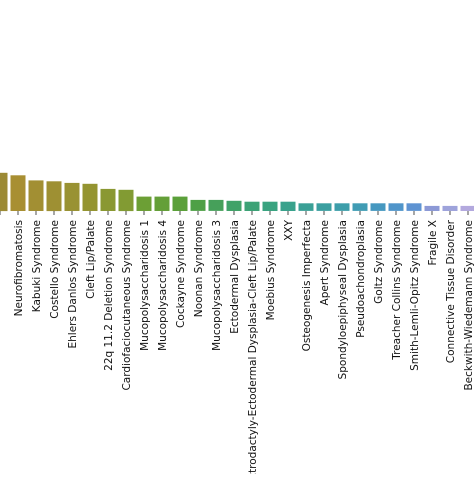  I want to click on bars-group, so click(237, 192).